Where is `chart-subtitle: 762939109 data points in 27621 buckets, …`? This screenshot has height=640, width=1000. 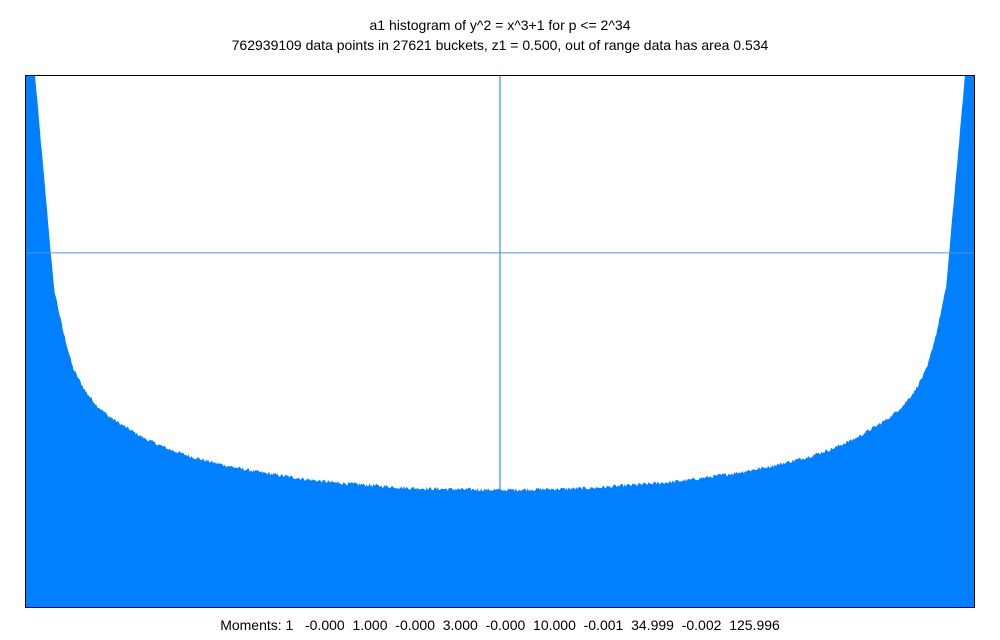 chart-subtitle: 762939109 data points in 27621 buckets, … is located at coordinates (500, 45).